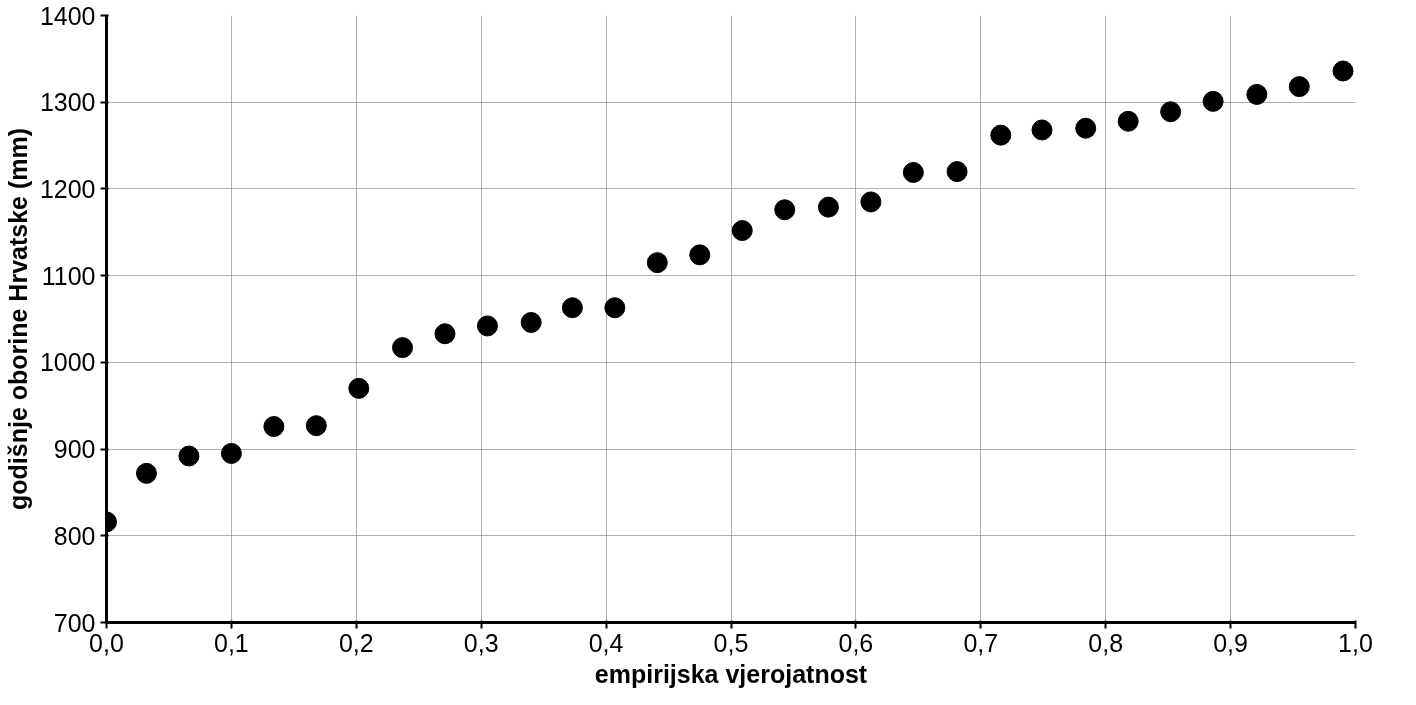 This screenshot has height=705, width=1416. I want to click on x-tick-label: 0,7, so click(981, 642).